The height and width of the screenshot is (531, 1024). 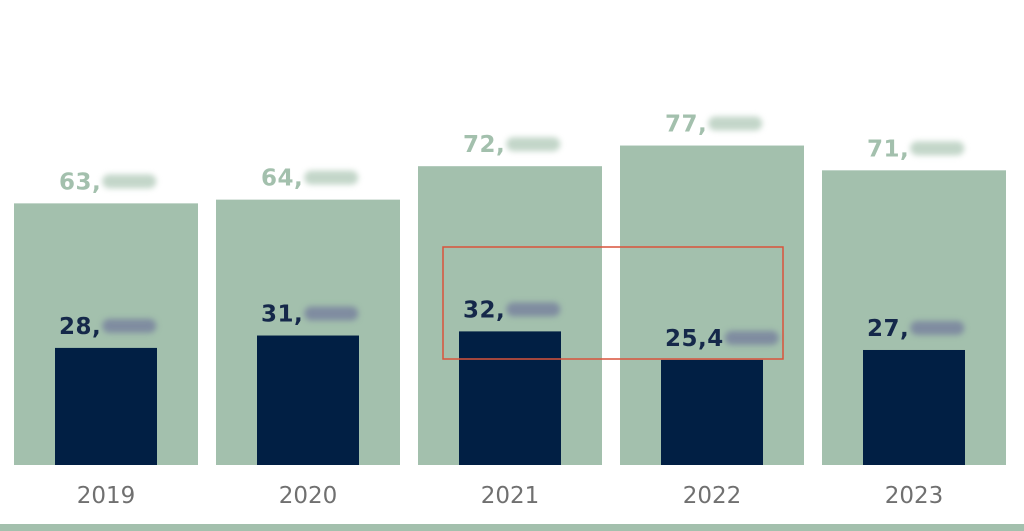 I want to click on inner-value-label: 31,, so click(x=282, y=315).